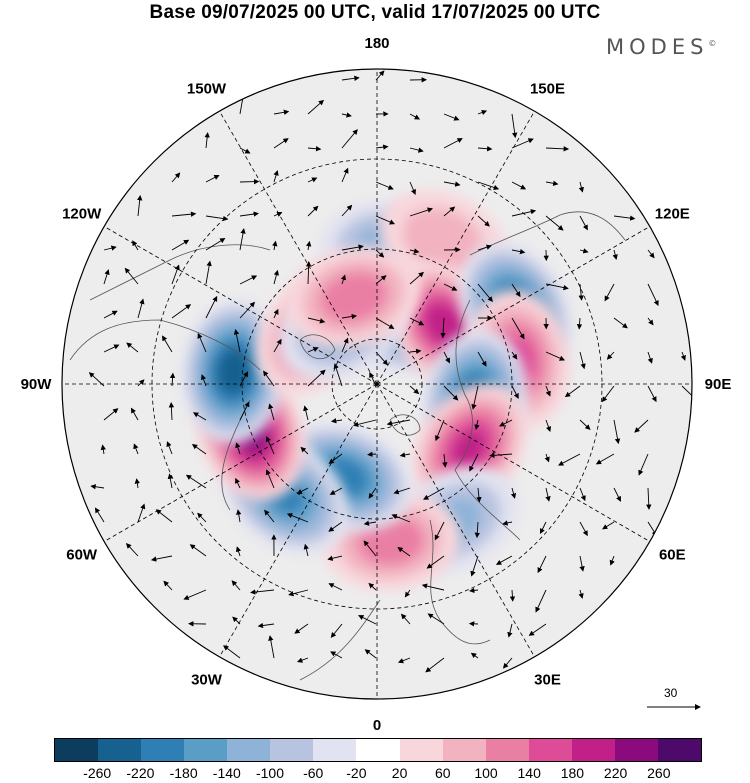  What do you see at coordinates (661, 47) in the screenshot?
I see `brand-logo: MODES©` at bounding box center [661, 47].